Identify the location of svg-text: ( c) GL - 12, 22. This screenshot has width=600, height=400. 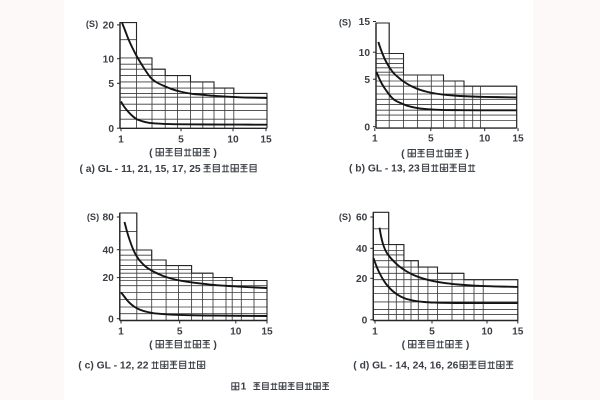
(113, 366).